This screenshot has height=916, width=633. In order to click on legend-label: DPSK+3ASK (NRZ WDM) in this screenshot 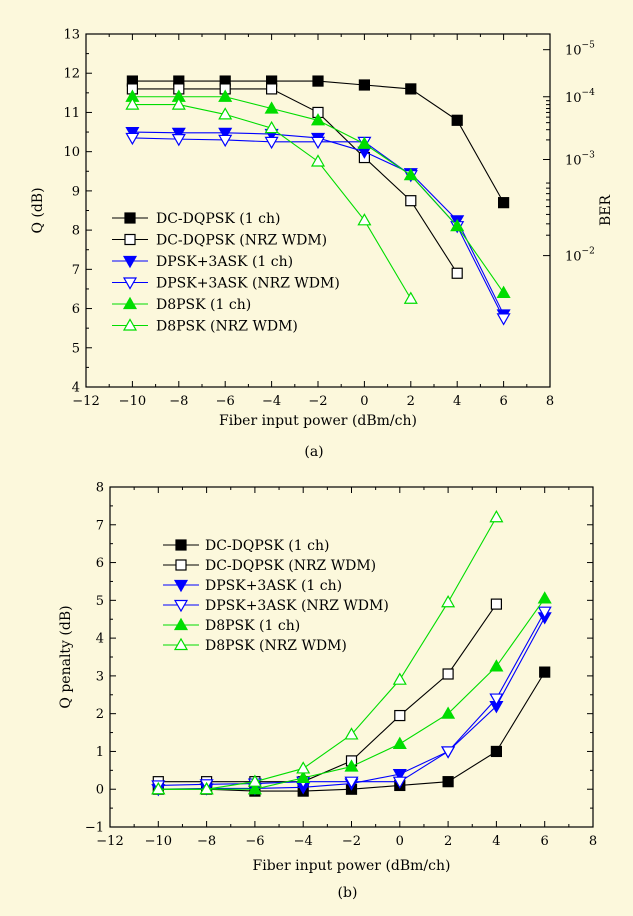, I will do `click(297, 606)`.